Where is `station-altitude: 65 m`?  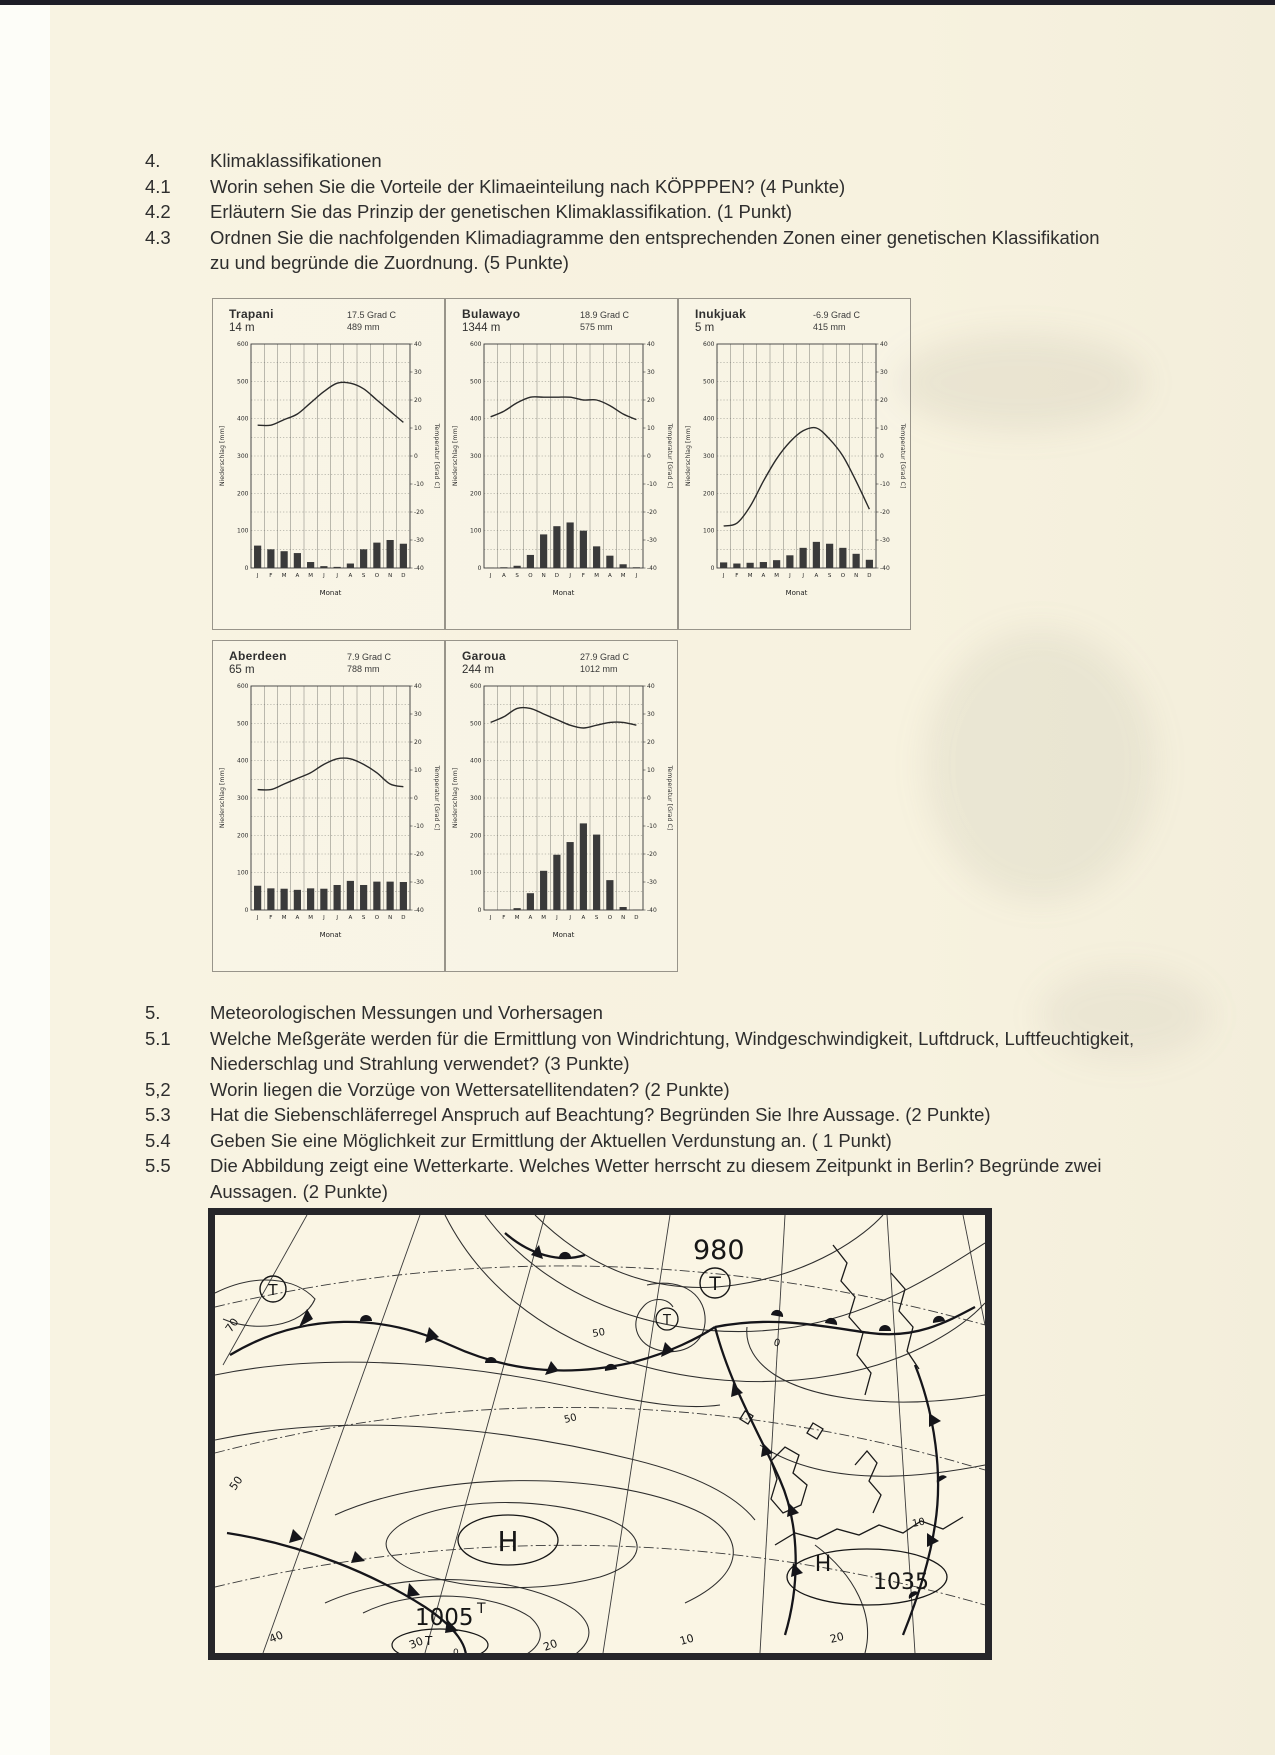
station-altitude: 65 m is located at coordinates (242, 670).